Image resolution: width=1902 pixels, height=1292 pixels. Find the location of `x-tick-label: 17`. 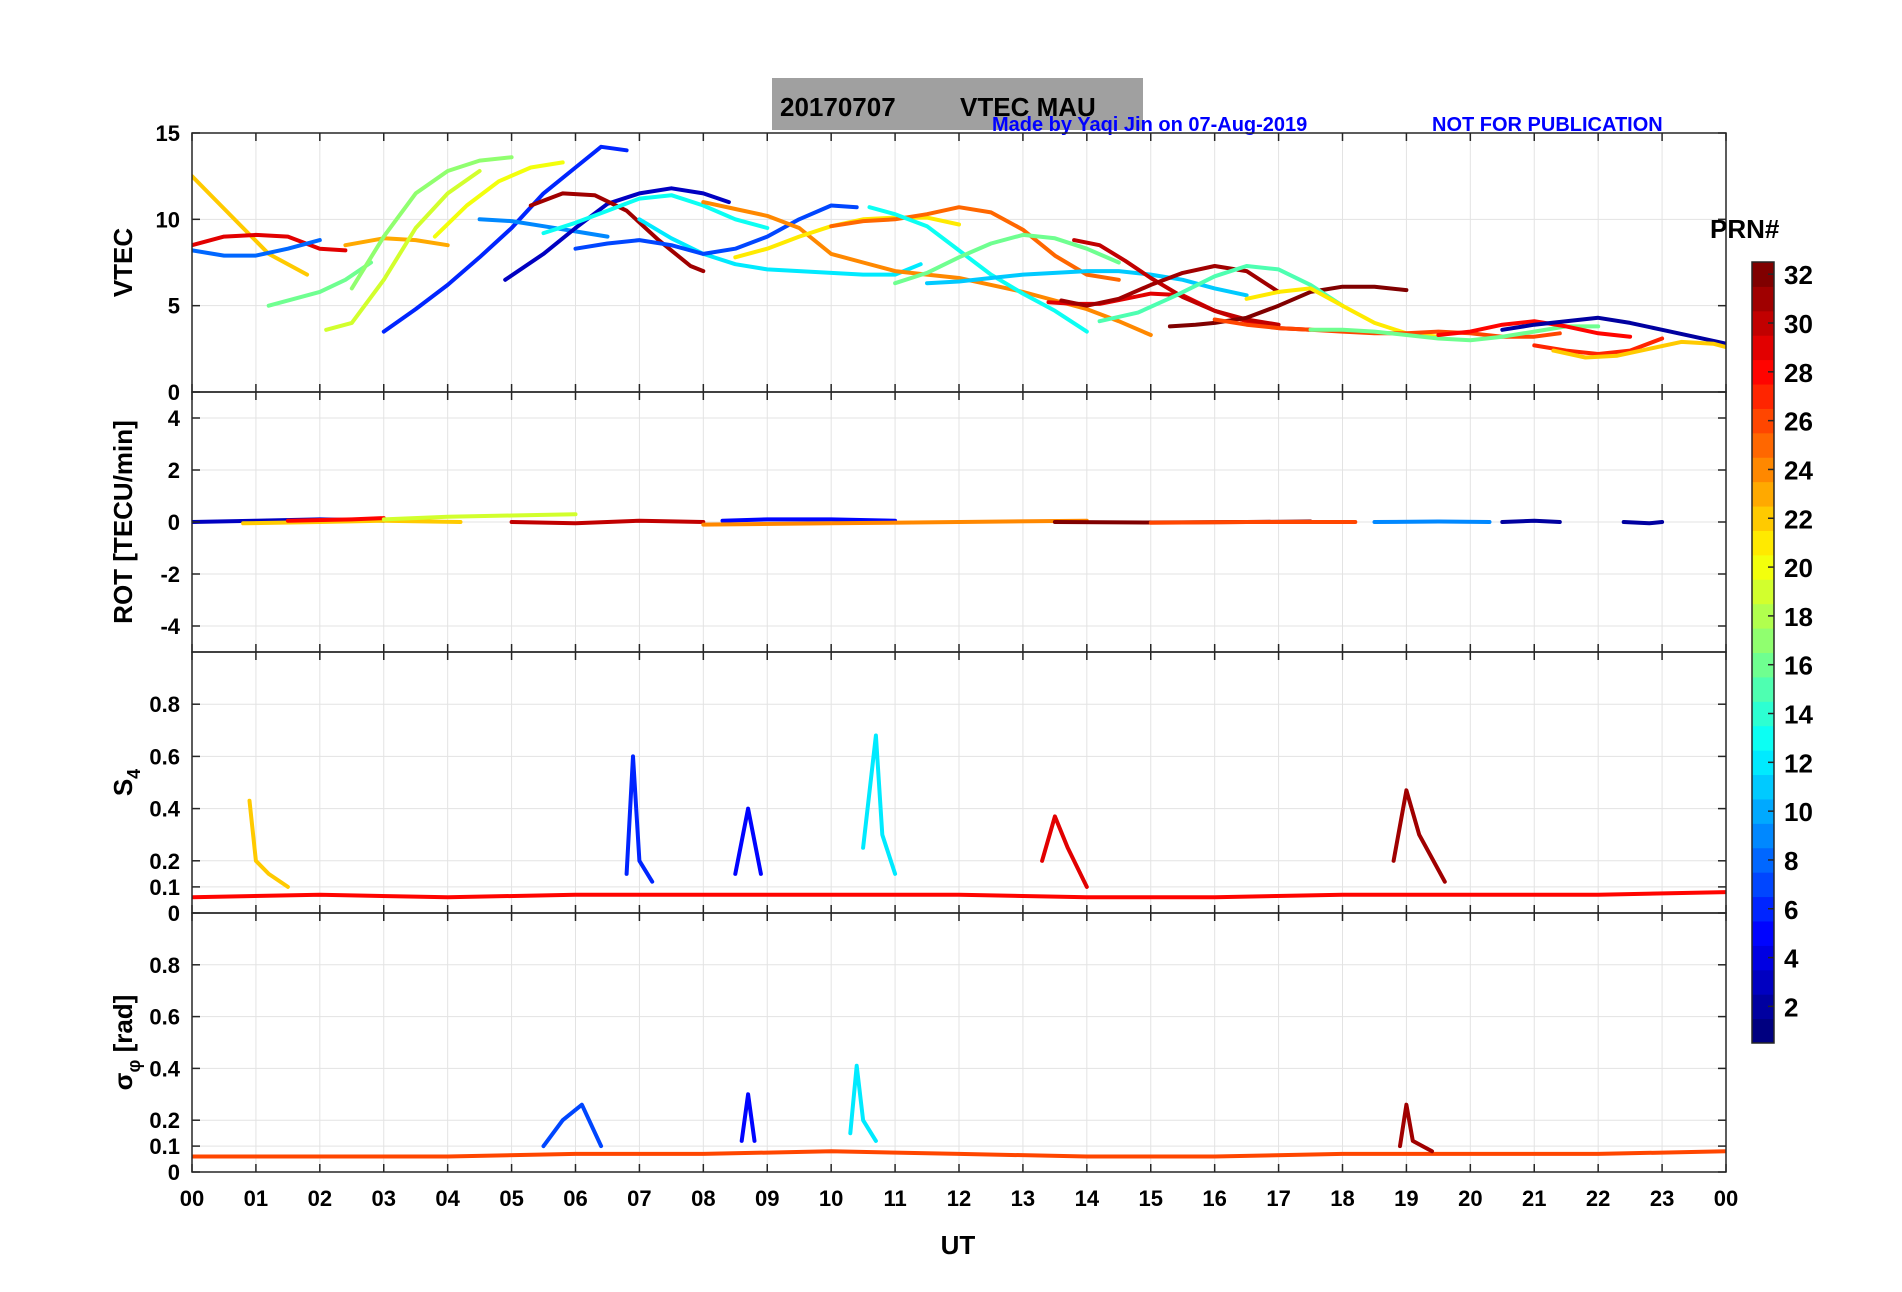

x-tick-label: 17 is located at coordinates (1278, 1198).